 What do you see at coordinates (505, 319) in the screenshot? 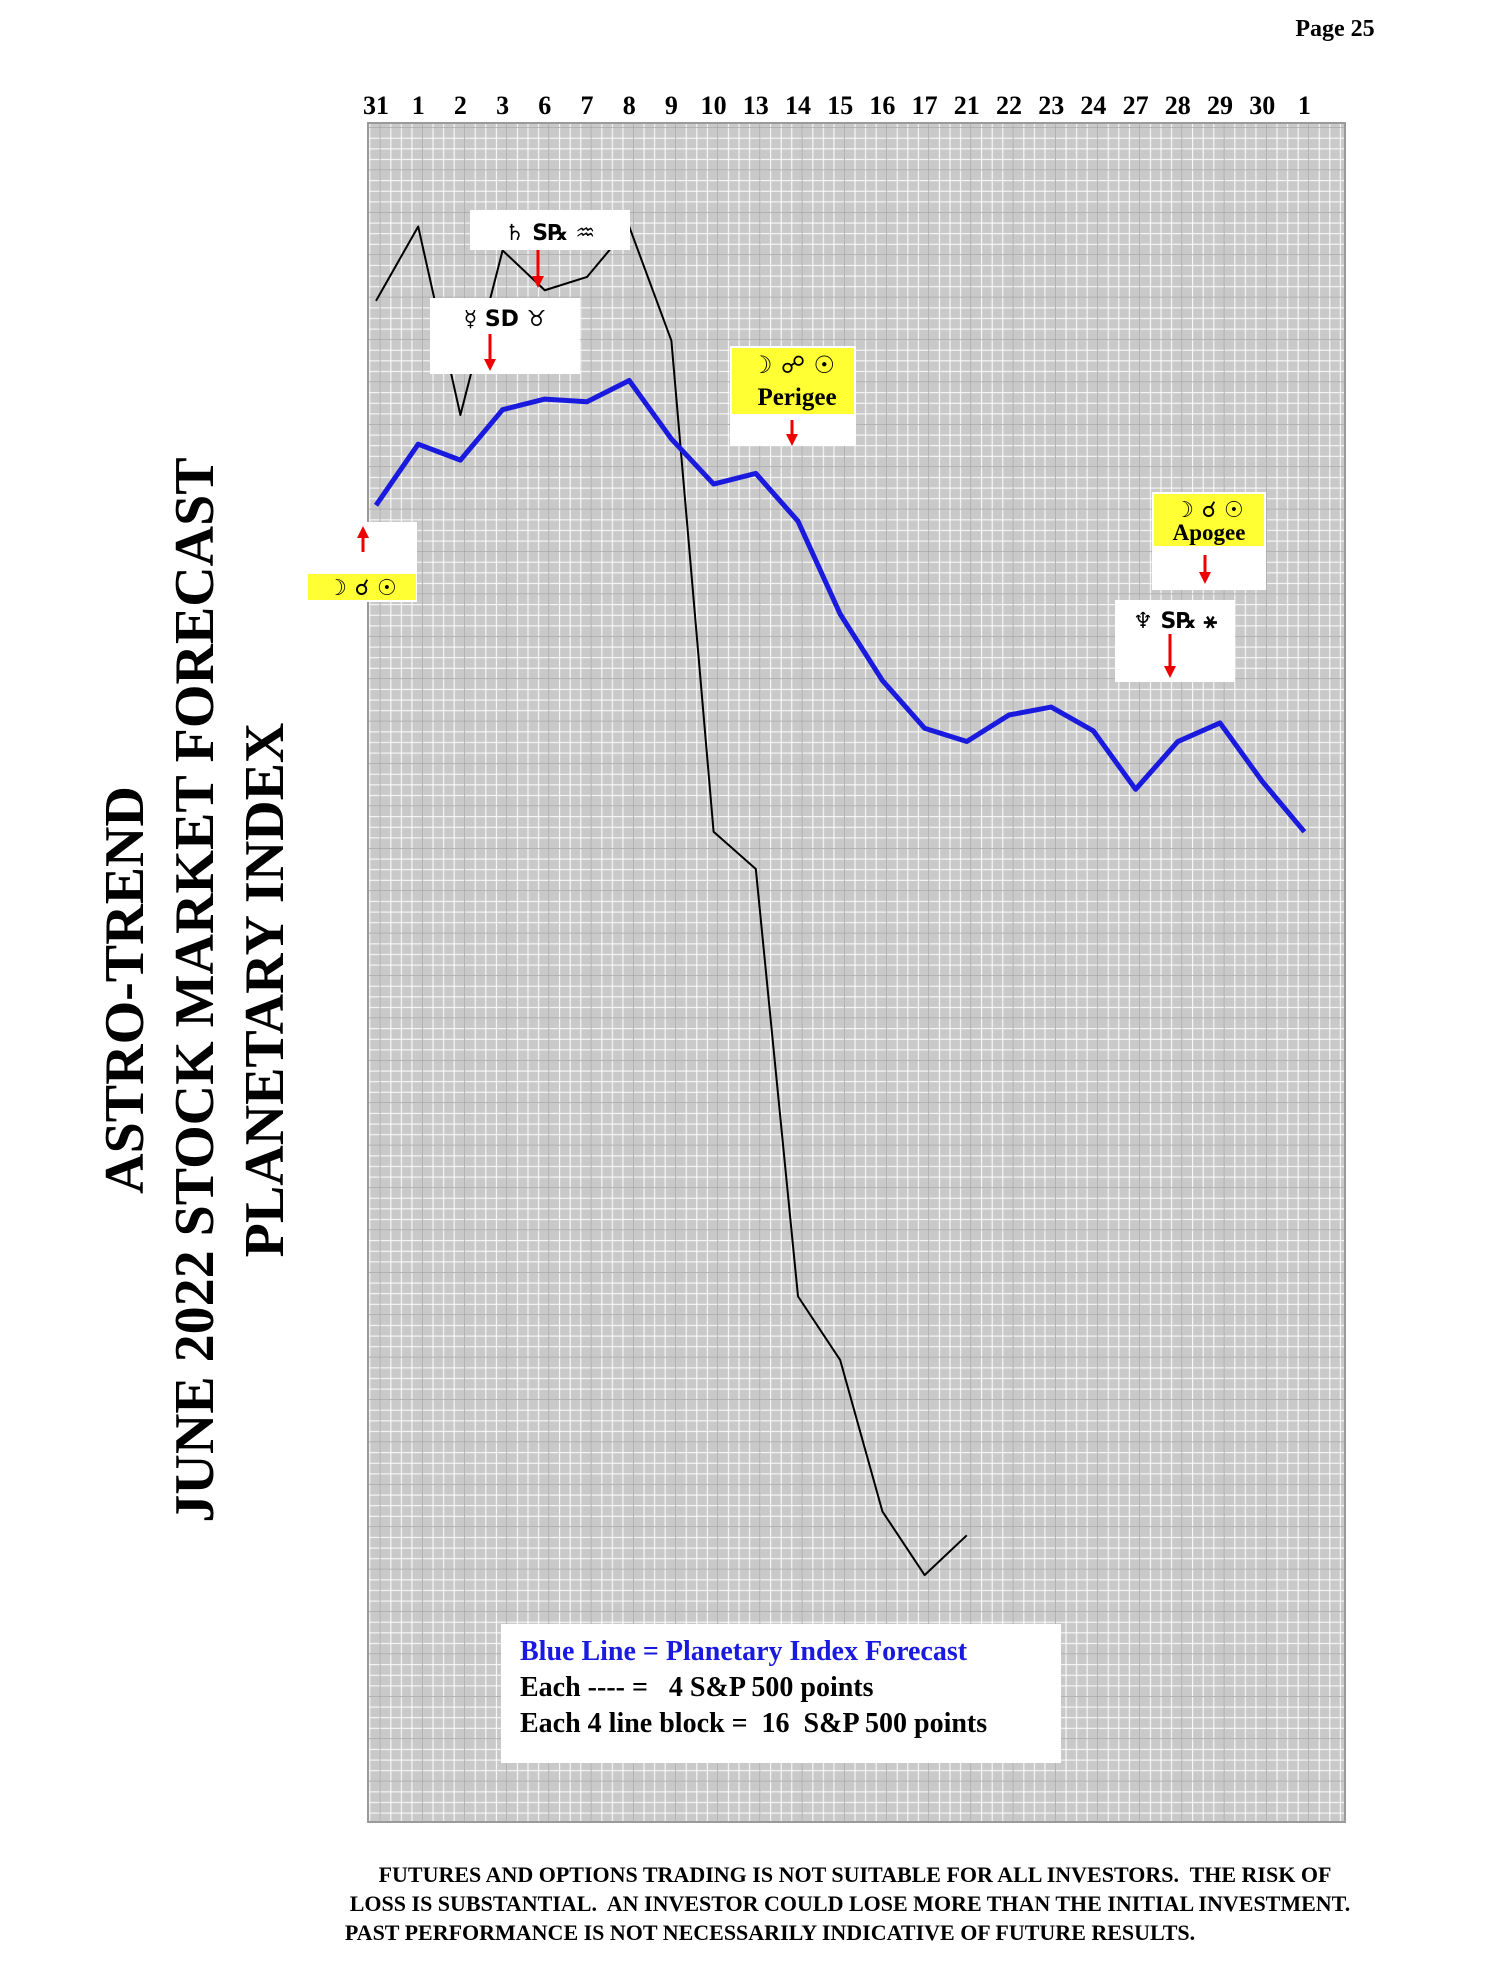
I see `annotation-text: ☿ SD ♉` at bounding box center [505, 319].